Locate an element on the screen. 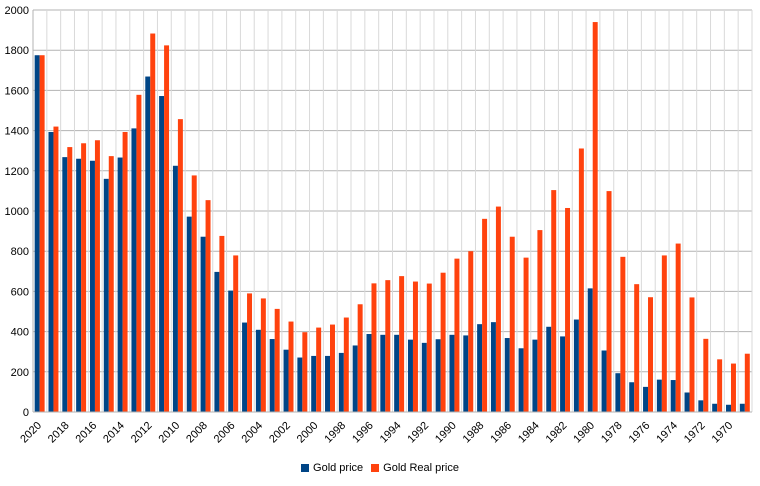  x-tick-label: 2010 is located at coordinates (170, 433).